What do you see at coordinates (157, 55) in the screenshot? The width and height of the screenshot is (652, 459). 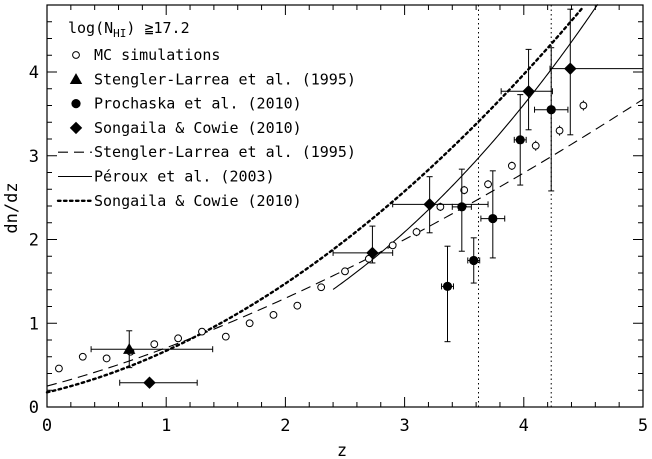 I see `legend-label: MC simulations` at bounding box center [157, 55].